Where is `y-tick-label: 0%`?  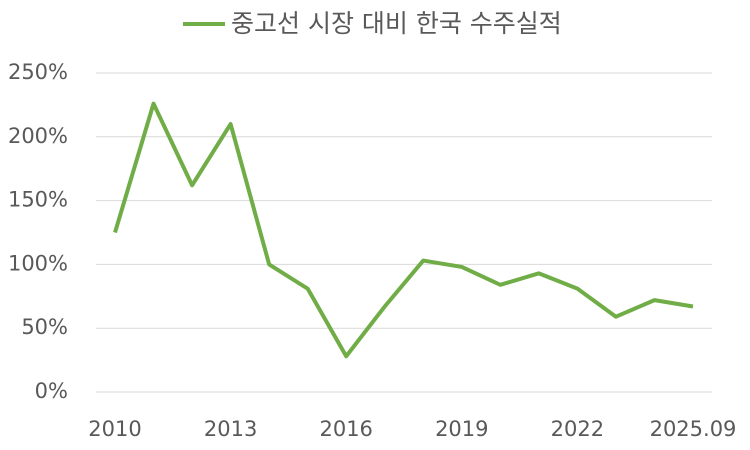
y-tick-label: 0% is located at coordinates (51, 391).